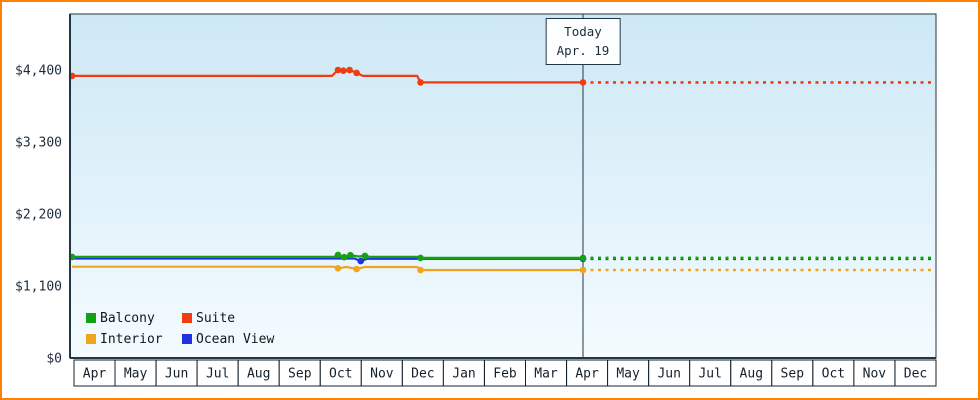  What do you see at coordinates (38, 287) in the screenshot?
I see `y-axis-label: $1,100` at bounding box center [38, 287].